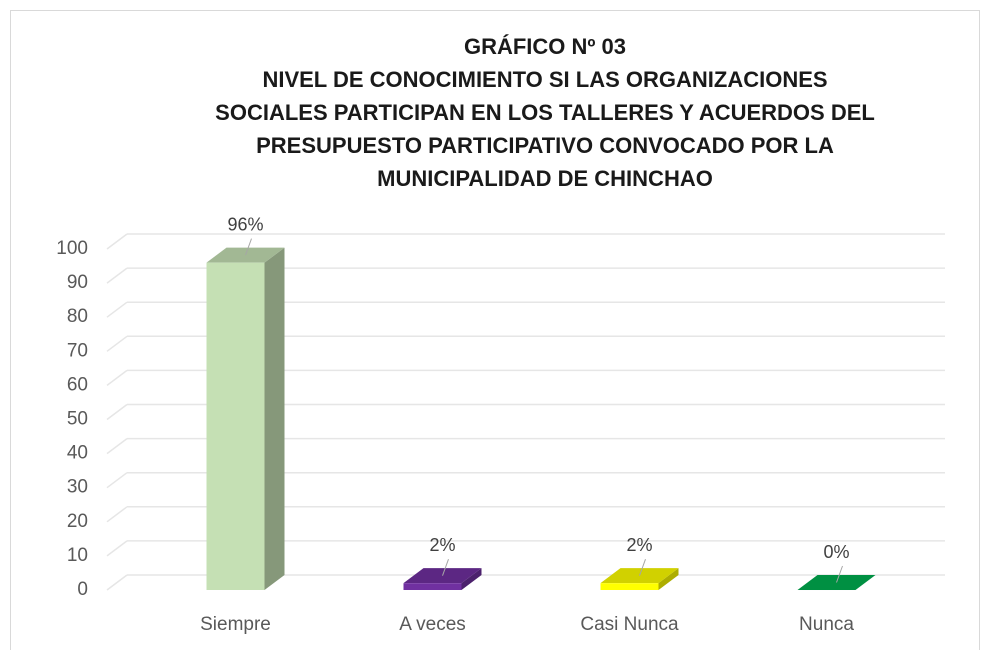 This screenshot has width=991, height=650. I want to click on y-tick-label: 60, so click(77, 384).